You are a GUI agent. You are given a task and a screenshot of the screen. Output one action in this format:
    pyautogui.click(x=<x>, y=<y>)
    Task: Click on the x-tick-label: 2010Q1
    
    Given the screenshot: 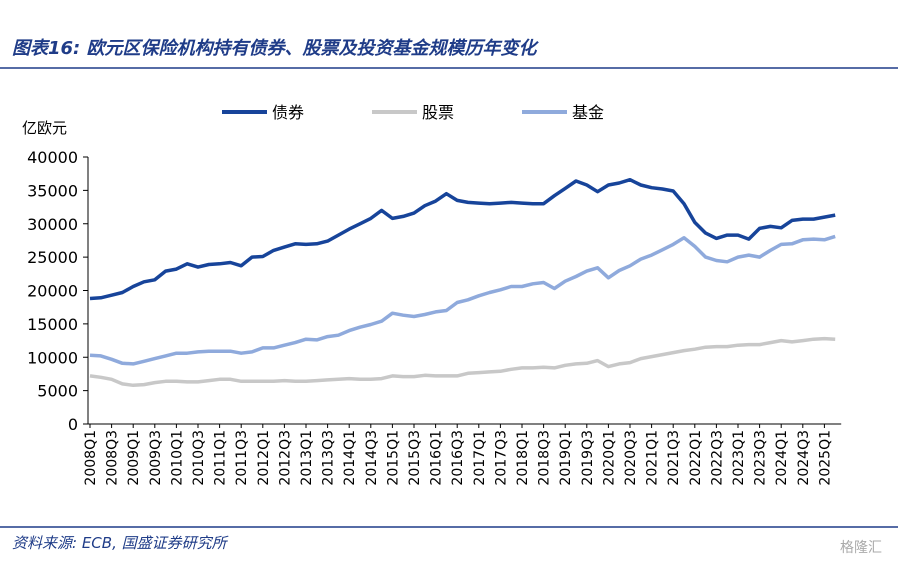 What is the action you would take?
    pyautogui.click(x=177, y=458)
    